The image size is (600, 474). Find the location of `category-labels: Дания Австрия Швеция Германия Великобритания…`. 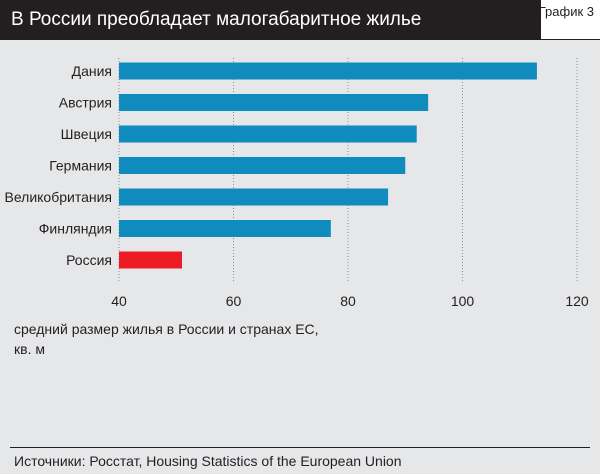

category-labels: Дания Австрия Швеция Германия Великобритания… is located at coordinates (58, 165).